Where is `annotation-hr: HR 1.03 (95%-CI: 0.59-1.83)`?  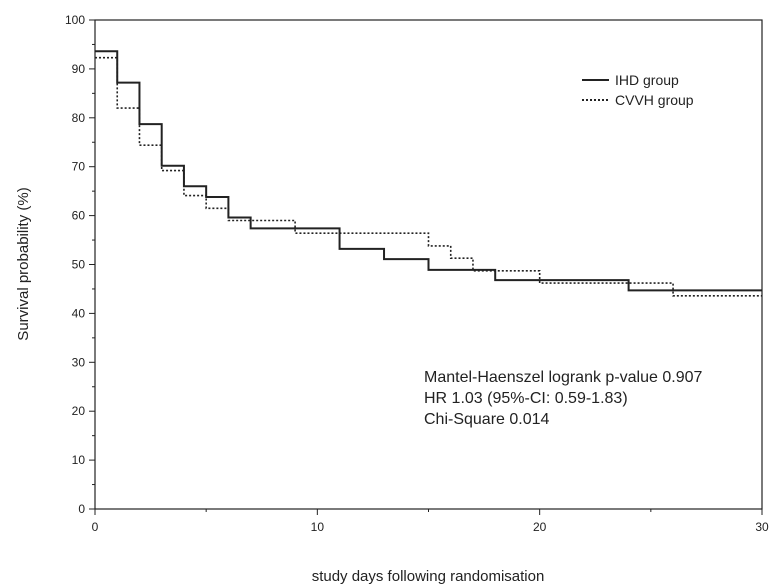
annotation-hr: HR 1.03 (95%-CI: 0.59-1.83) is located at coordinates (526, 398).